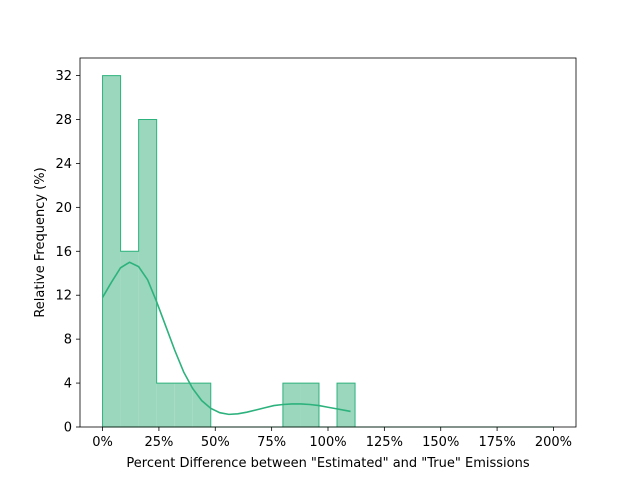 Image resolution: width=640 pixels, height=480 pixels. What do you see at coordinates (440, 442) in the screenshot?
I see `x-tick-label: 150%` at bounding box center [440, 442].